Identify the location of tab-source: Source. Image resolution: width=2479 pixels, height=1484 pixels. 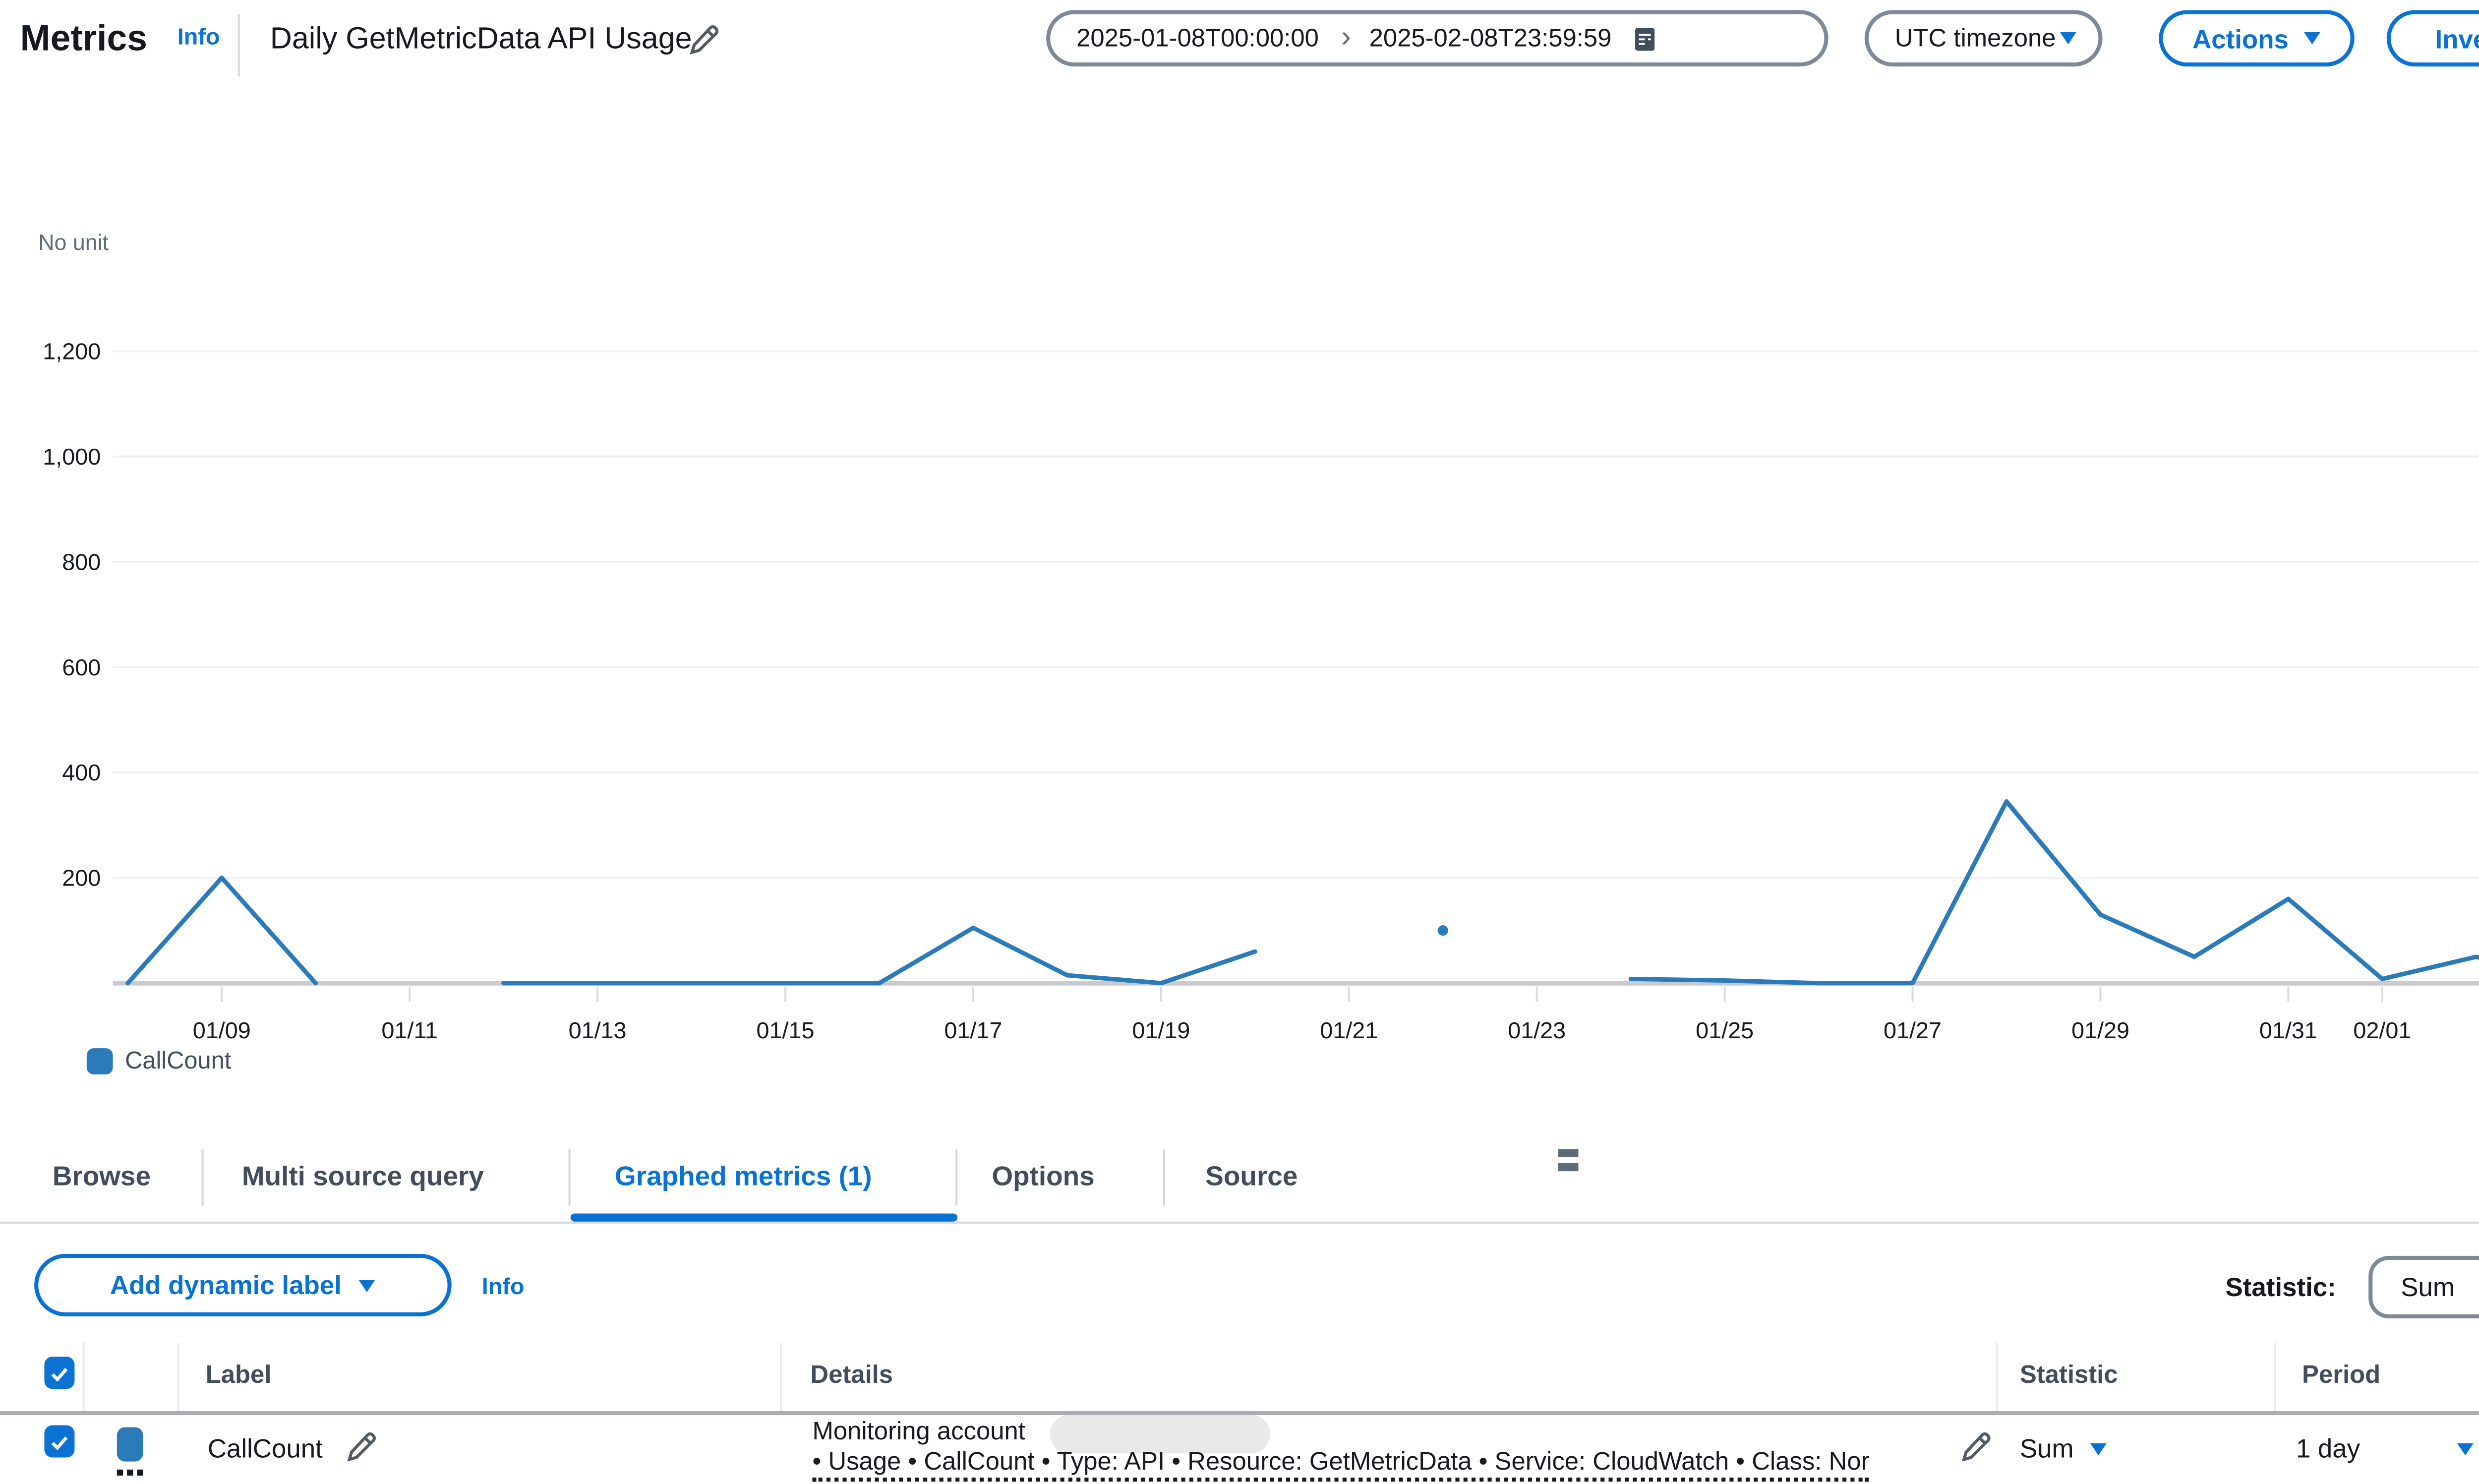
(1251, 1176).